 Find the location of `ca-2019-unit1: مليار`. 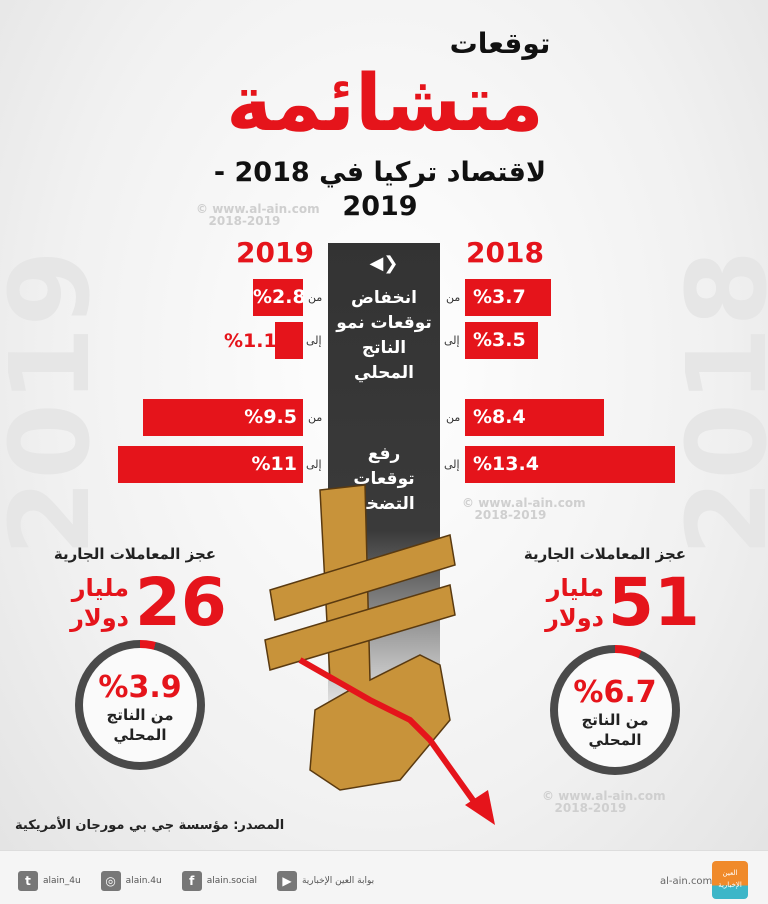

ca-2019-unit1: مليار is located at coordinates (100, 588).